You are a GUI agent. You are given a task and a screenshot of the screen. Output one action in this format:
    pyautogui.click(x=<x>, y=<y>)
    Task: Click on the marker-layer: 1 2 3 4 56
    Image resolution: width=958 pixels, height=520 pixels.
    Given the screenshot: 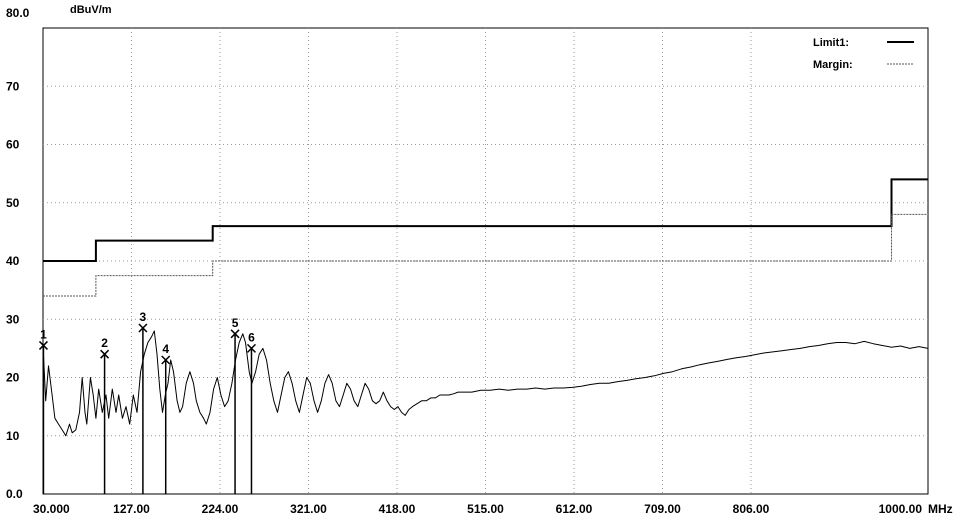 What is the action you would take?
    pyautogui.click(x=147, y=402)
    